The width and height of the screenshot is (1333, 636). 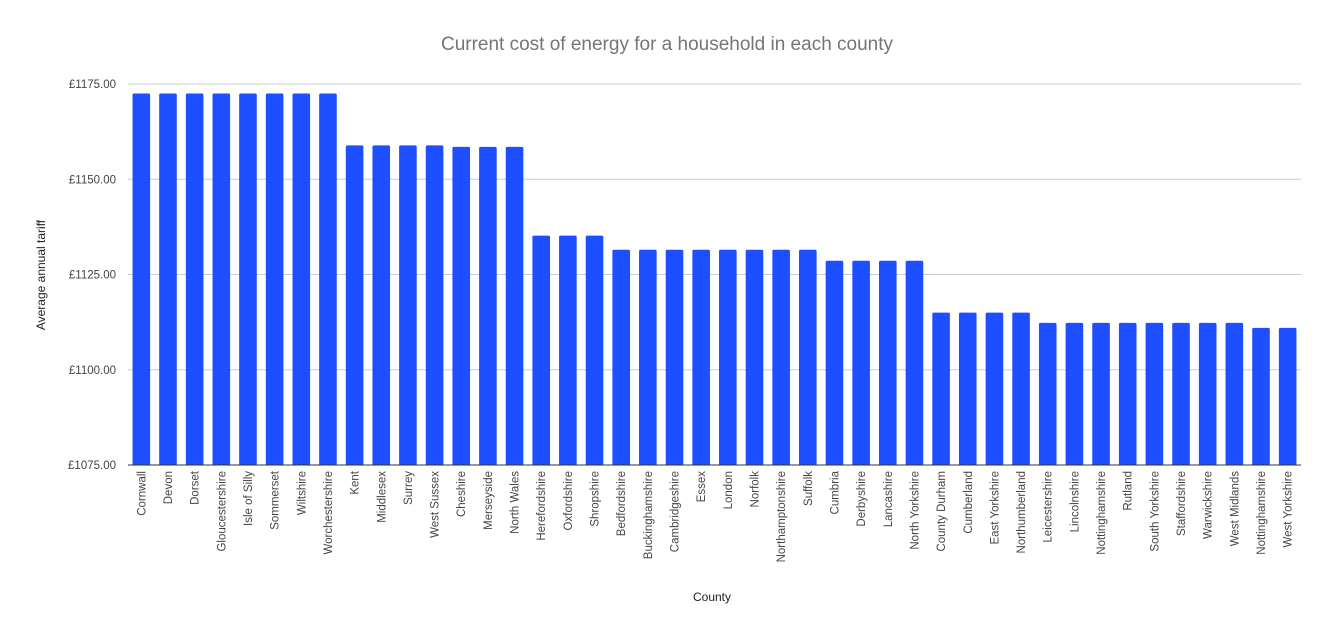 I want to click on x-tick-label: Cumberland, so click(x=969, y=502).